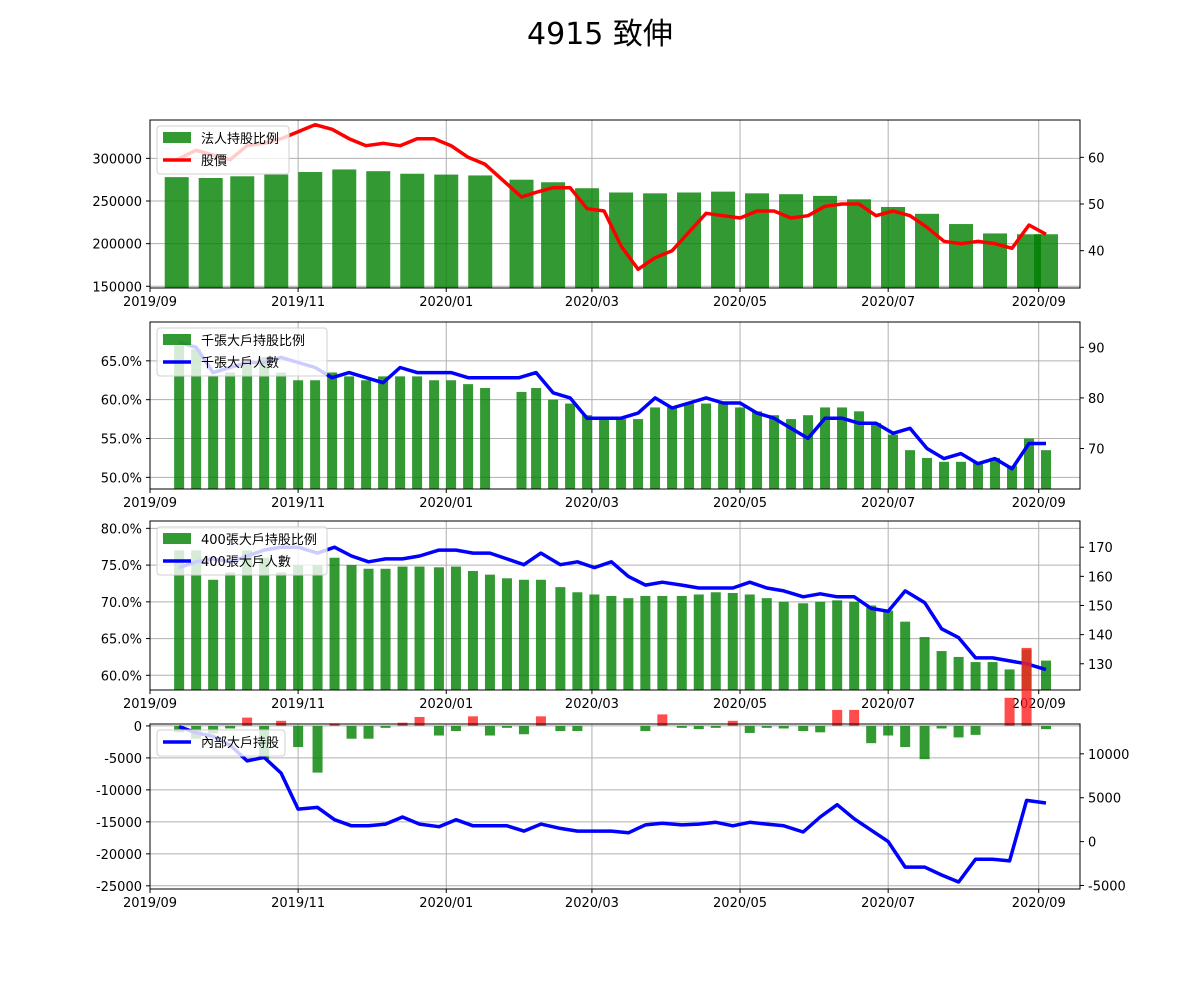  What do you see at coordinates (1039, 903) in the screenshot?
I see `x-tick-label: 2020/09` at bounding box center [1039, 903].